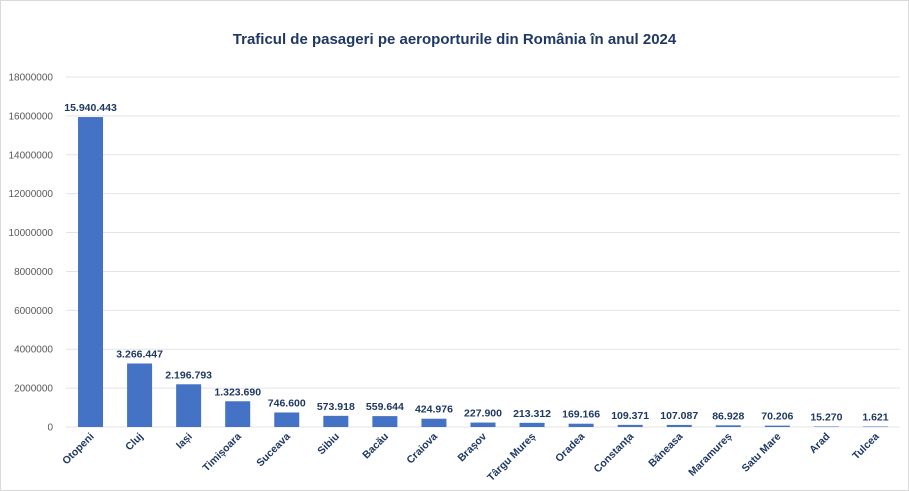 Image resolution: width=909 pixels, height=491 pixels. What do you see at coordinates (78, 449) in the screenshot?
I see `x-tick-label: Otopeni` at bounding box center [78, 449].